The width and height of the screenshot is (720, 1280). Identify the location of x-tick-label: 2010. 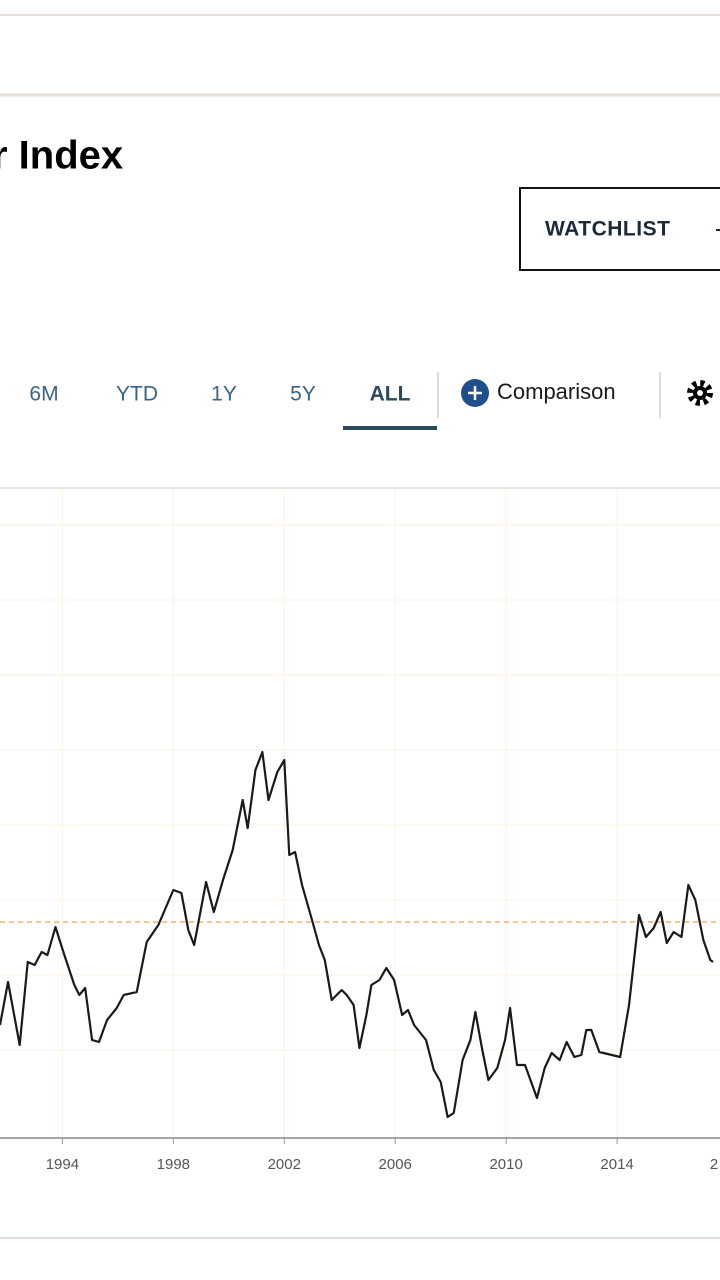
(505, 1164).